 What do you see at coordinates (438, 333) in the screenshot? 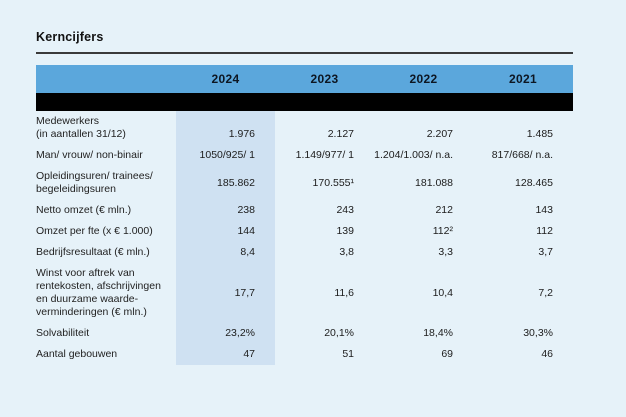
I see `cell-2022: 18,4%` at bounding box center [438, 333].